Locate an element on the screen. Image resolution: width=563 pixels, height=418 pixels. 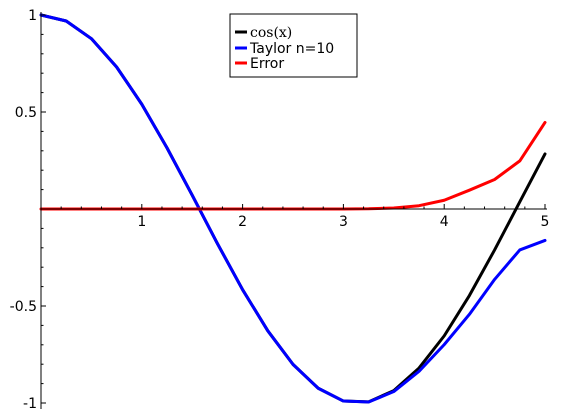
y-tick-label: -1 is located at coordinates (30, 404).